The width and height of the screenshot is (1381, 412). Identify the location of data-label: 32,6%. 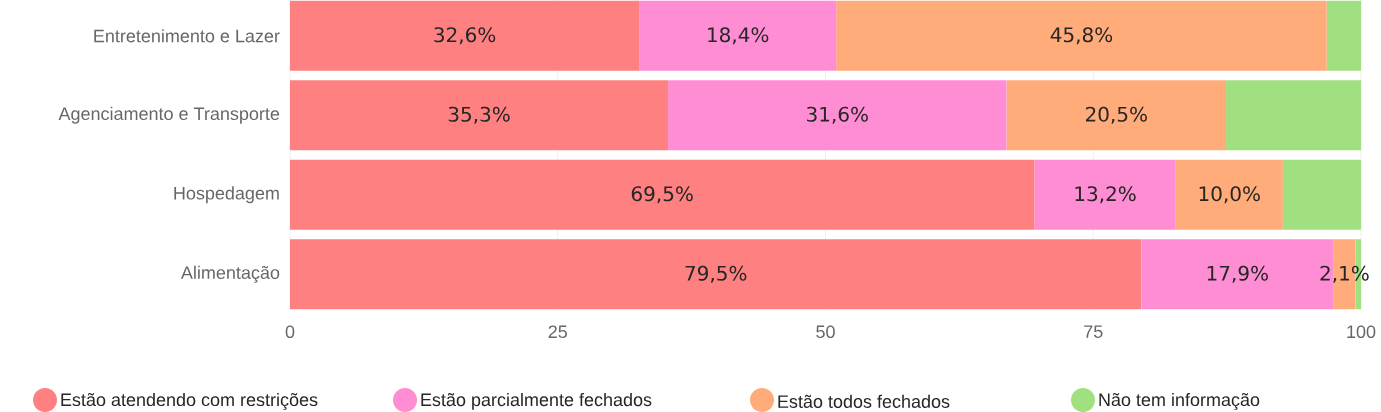
(465, 36).